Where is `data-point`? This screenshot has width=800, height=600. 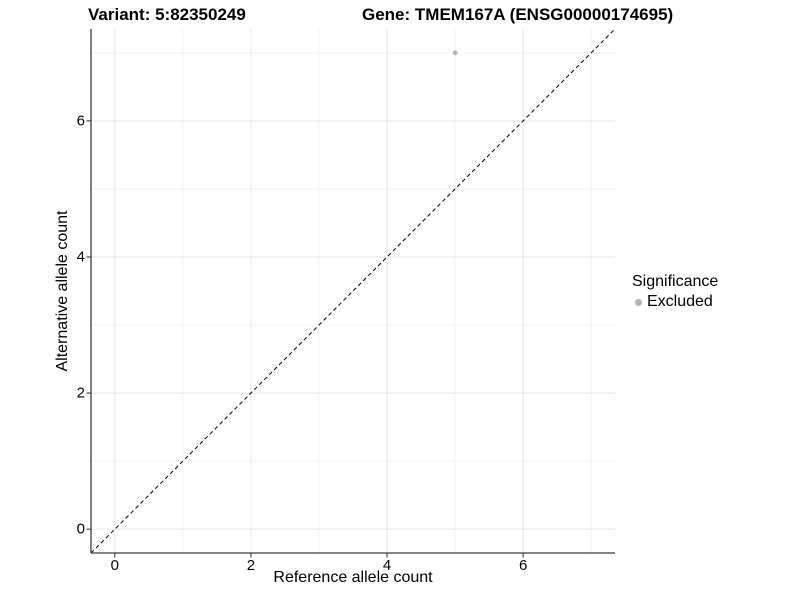 data-point is located at coordinates (455, 53).